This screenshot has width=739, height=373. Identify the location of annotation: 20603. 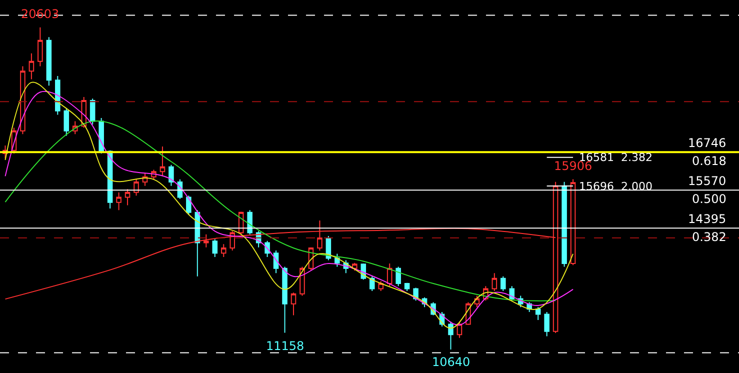
(40, 14).